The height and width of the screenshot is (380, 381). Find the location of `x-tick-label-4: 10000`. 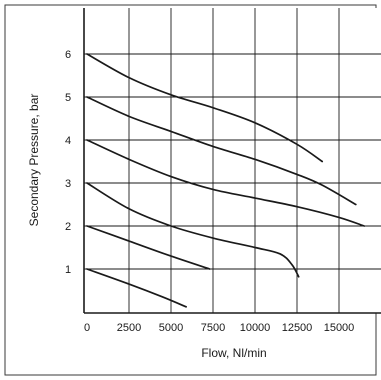

x-tick-label-4: 10000 is located at coordinates (255, 328).